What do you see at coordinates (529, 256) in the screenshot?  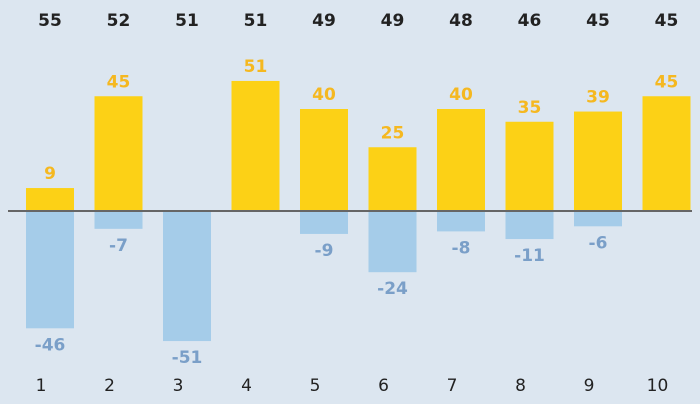 I see `negative-value-label: -11` at bounding box center [529, 256].